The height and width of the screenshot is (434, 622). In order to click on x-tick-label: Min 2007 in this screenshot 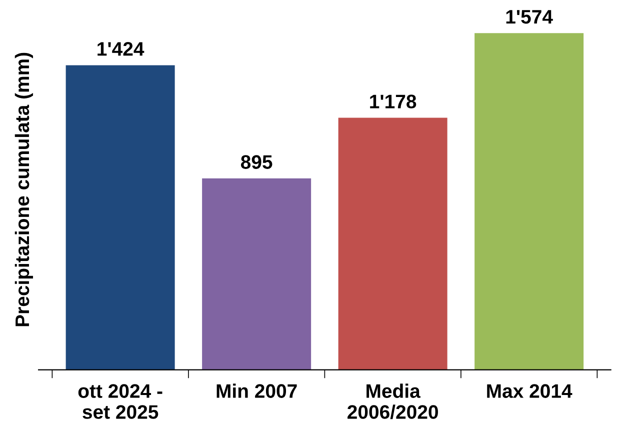, I will do `click(256, 391)`.